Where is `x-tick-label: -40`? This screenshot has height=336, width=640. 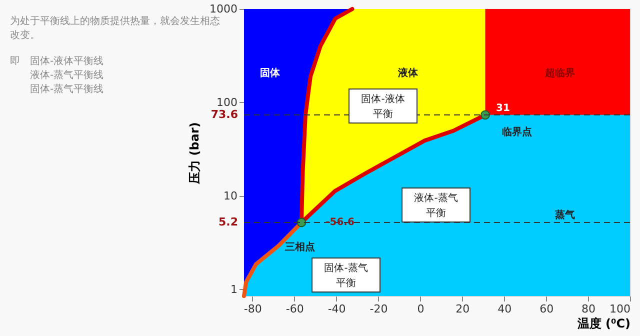
x-tick-label: -40 is located at coordinates (337, 309).